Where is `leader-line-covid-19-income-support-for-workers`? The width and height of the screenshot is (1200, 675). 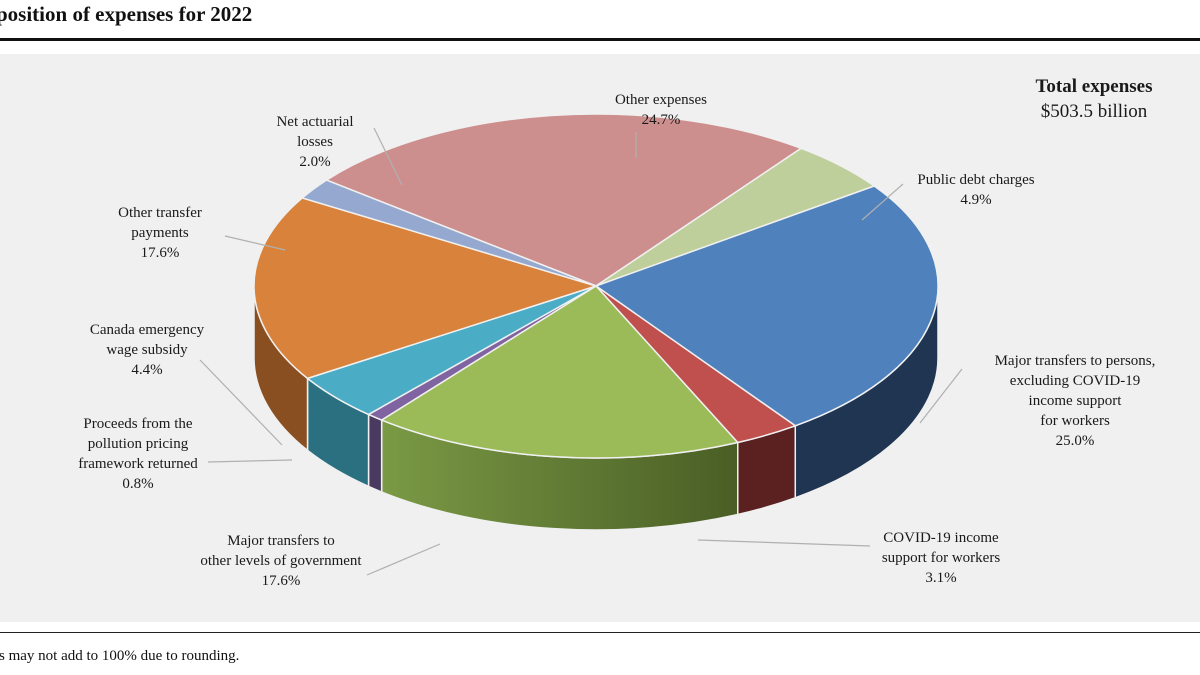
leader-line-covid-19-income-support-for-workers is located at coordinates (784, 543).